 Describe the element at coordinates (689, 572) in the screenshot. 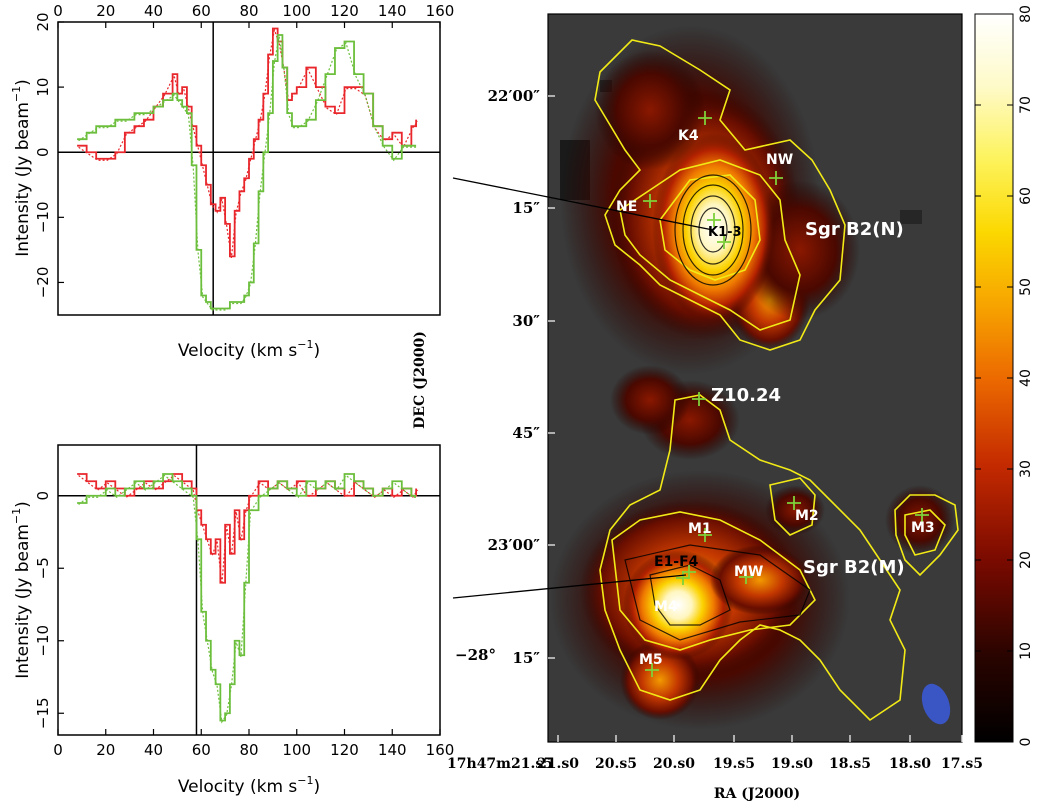

I see `marker-e1f4` at that location.